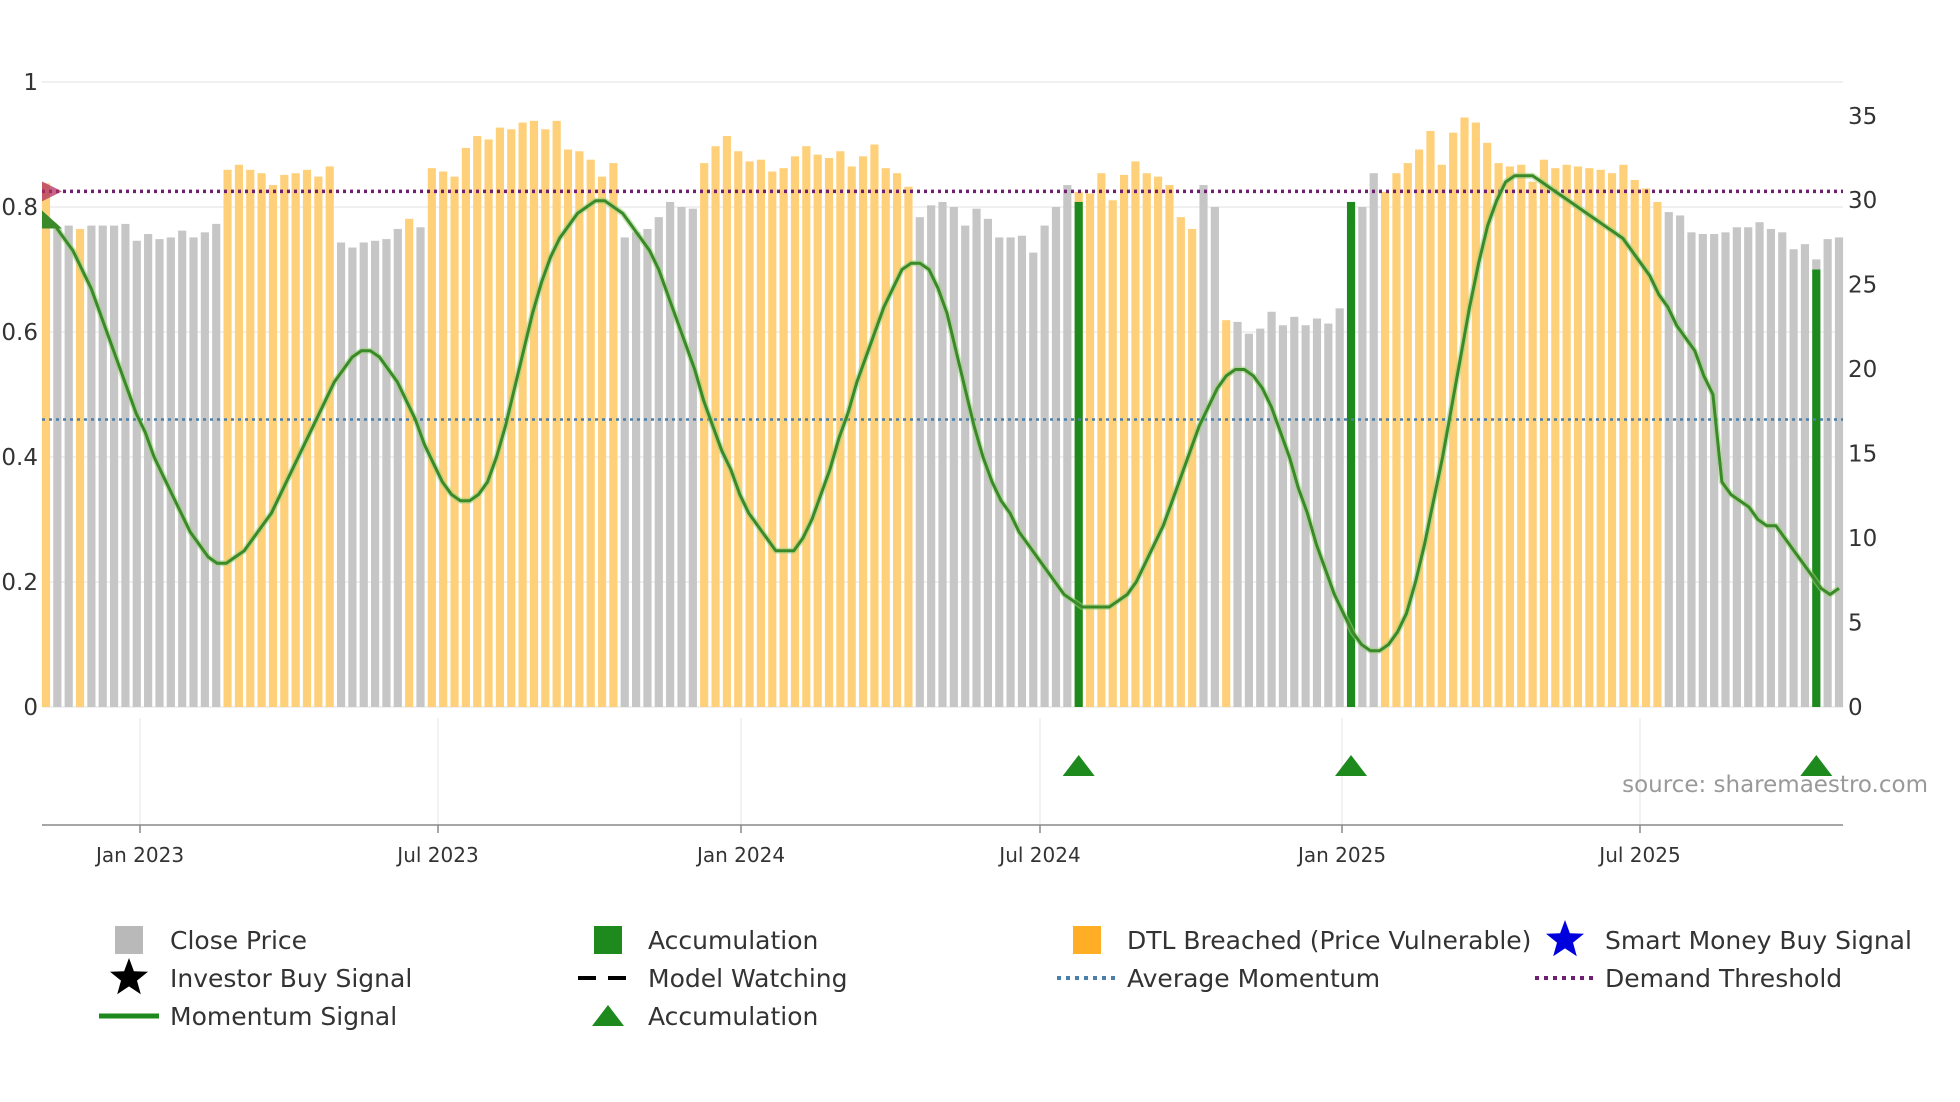  I want to click on legend-label-dtl-breached-price-vulnerable: DTL Breached (Price Vulnerable), so click(1329, 940).